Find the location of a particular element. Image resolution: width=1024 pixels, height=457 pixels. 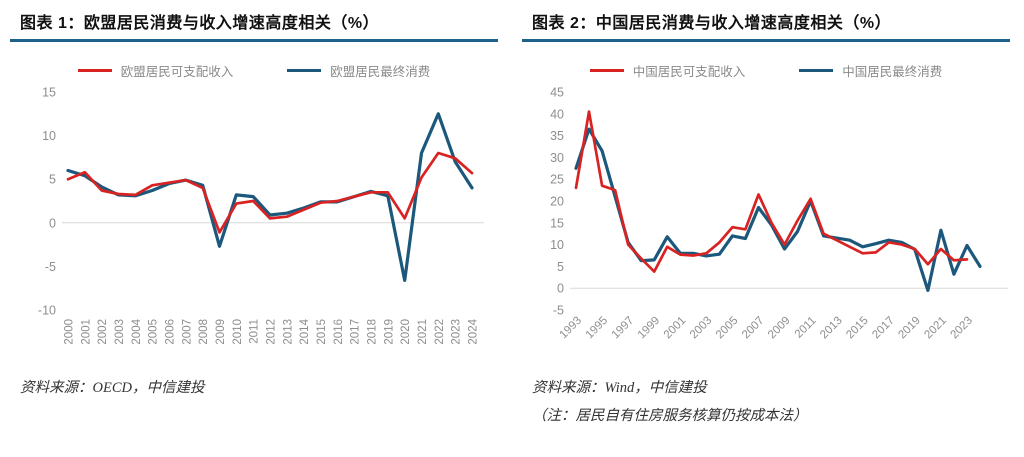

accounting-note: （注：居民自有住房服务核算仍按成本法） is located at coordinates (670, 416).